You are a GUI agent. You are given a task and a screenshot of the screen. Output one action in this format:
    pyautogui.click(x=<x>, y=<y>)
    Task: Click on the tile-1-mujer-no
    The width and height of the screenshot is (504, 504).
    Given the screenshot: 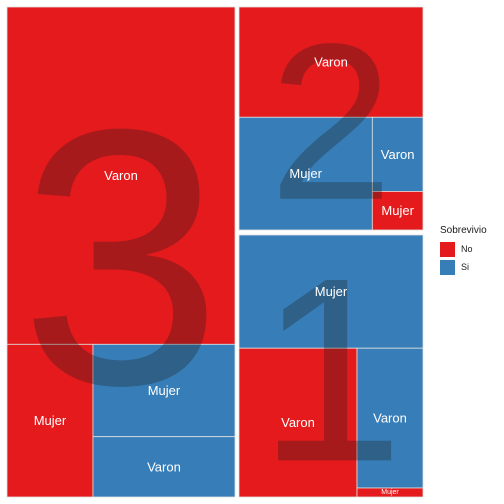 What is the action you would take?
    pyautogui.click(x=390, y=492)
    